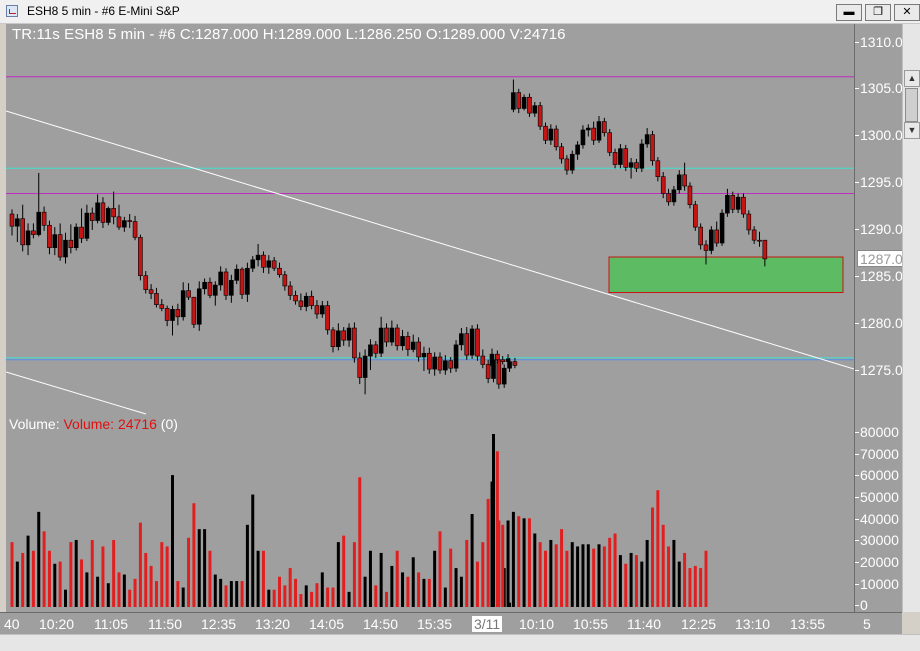 The width and height of the screenshot is (920, 651). Describe the element at coordinates (169, 424) in the screenshot. I see `volume-extra: (0)` at that location.